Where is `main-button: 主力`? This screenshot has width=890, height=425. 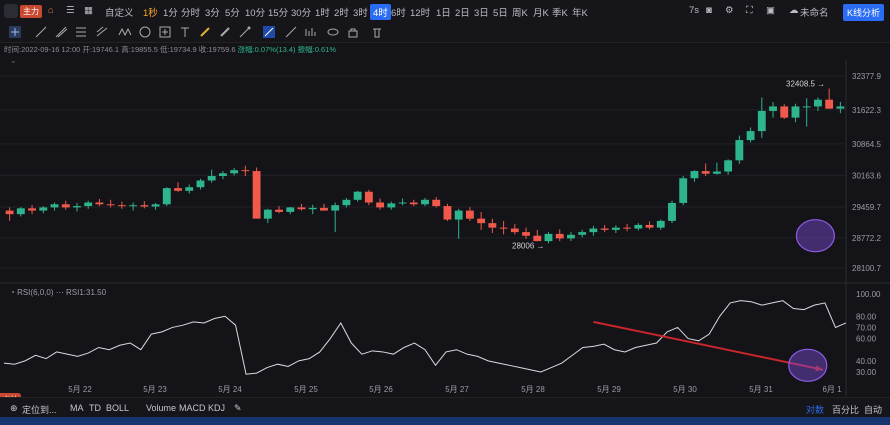
main-button: 主力 is located at coordinates (31, 11).